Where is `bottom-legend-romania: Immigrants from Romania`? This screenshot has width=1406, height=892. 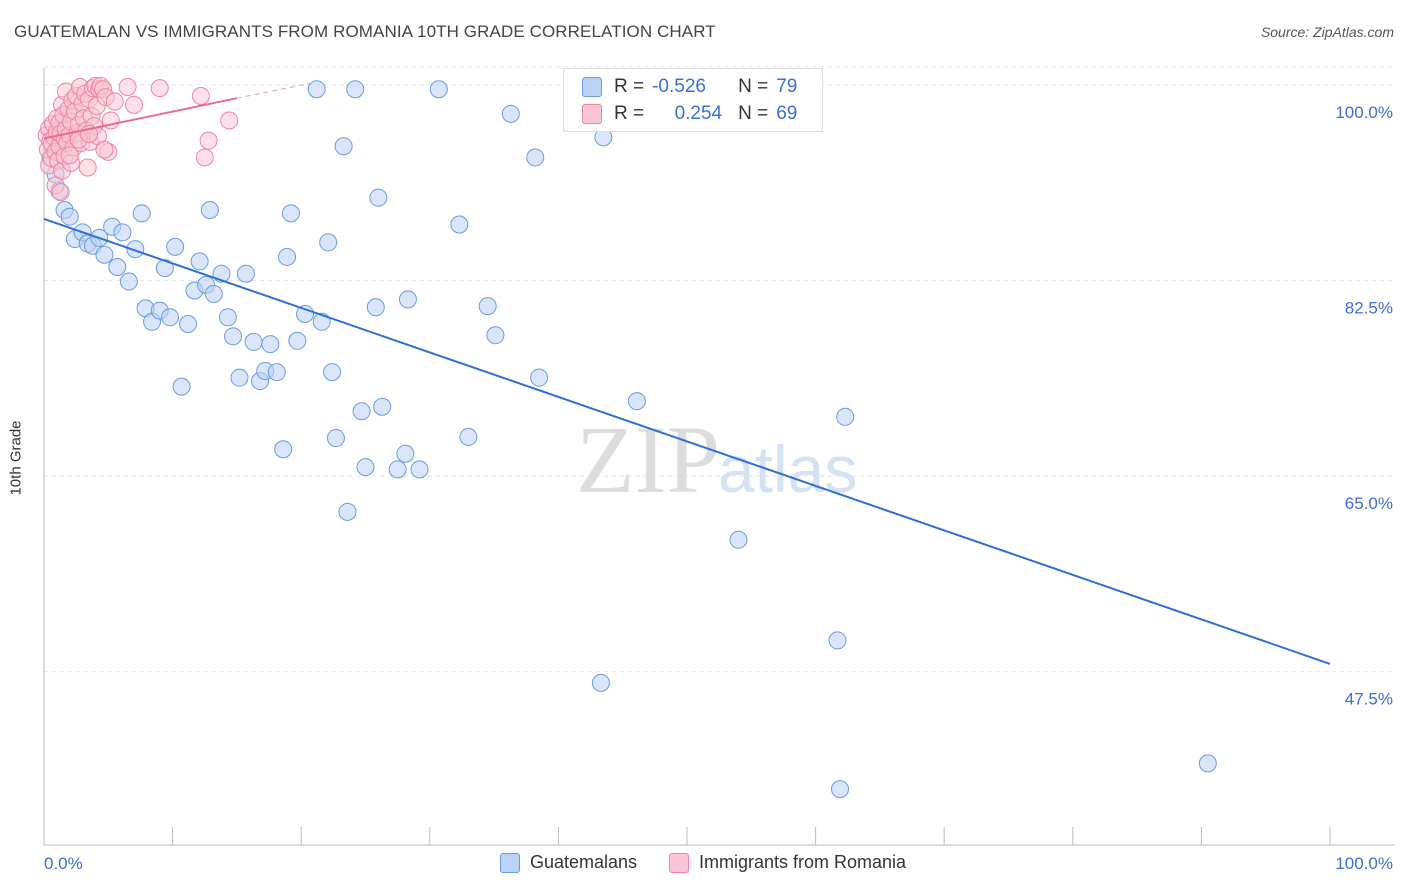 bottom-legend-romania: Immigrants from Romania is located at coordinates (787, 862).